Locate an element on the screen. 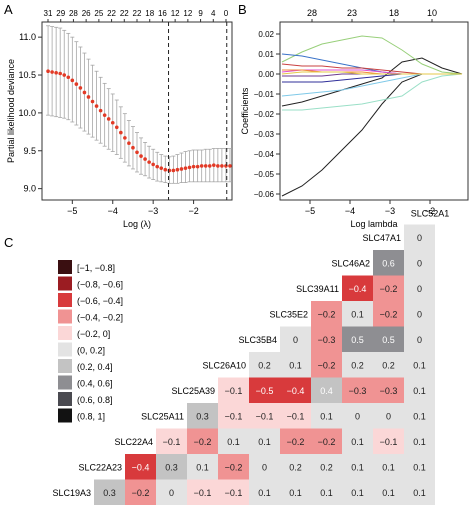 The width and height of the screenshot is (474, 527). top-tick-label-b: 18 is located at coordinates (394, 13).